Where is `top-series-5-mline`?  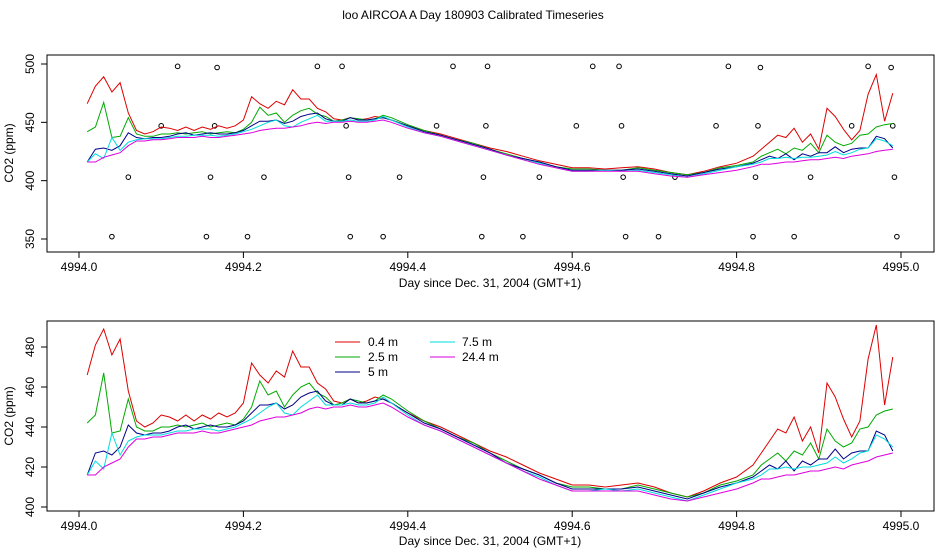 top-series-5-mline is located at coordinates (490, 144).